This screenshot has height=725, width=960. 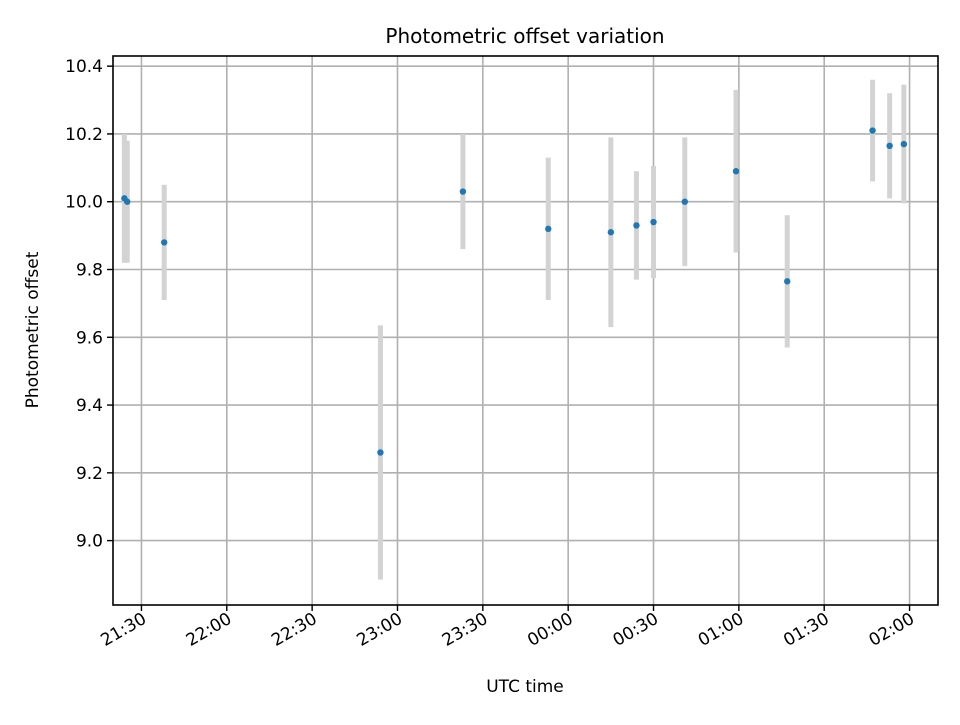 What do you see at coordinates (89, 406) in the screenshot?
I see `y-tick-label: 9.4` at bounding box center [89, 406].